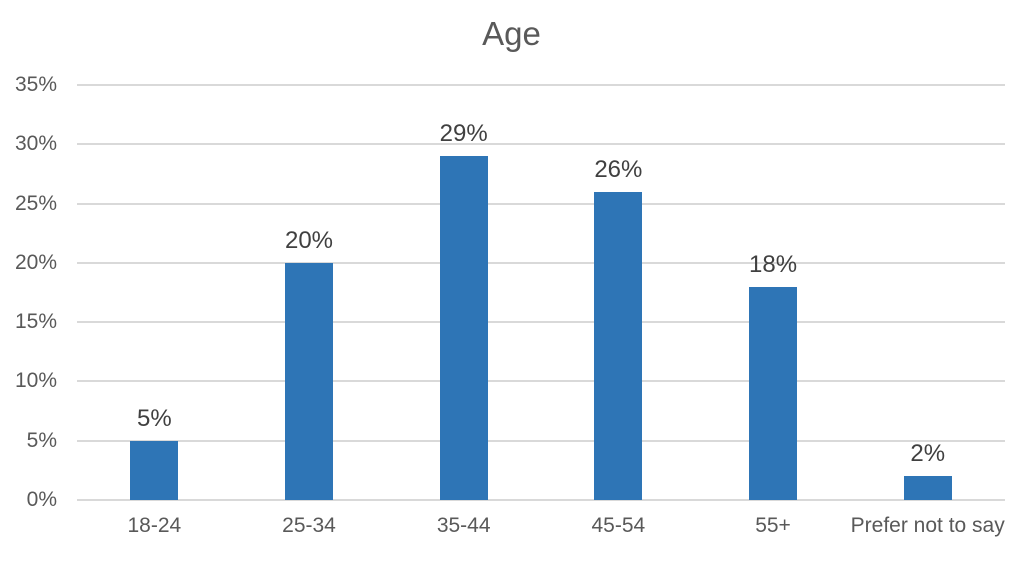 The image size is (1023, 578). Describe the element at coordinates (511, 33) in the screenshot. I see `chart-title: Age` at that location.